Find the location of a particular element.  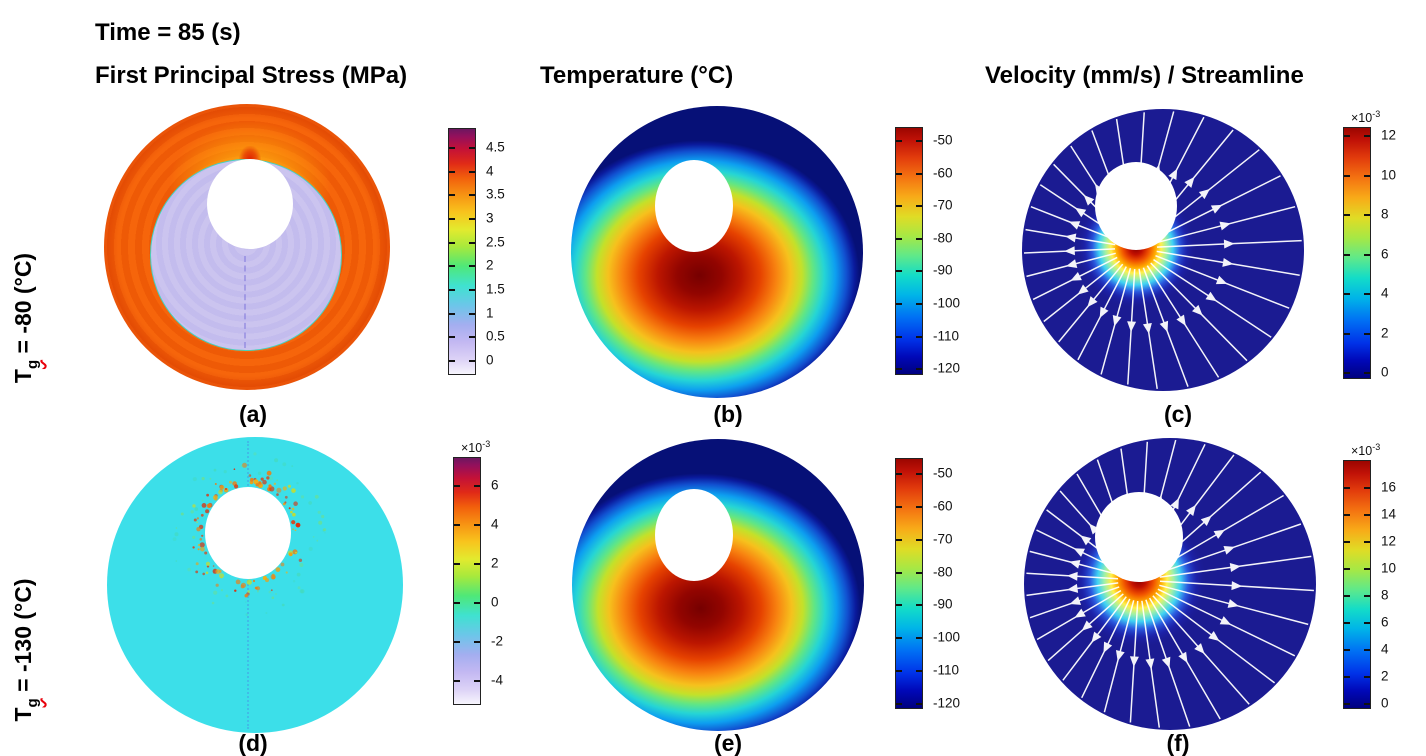

colorbar-tick-labels: 16 14 12 10 8 6 4 2 0 is located at coordinates (1383, 585).